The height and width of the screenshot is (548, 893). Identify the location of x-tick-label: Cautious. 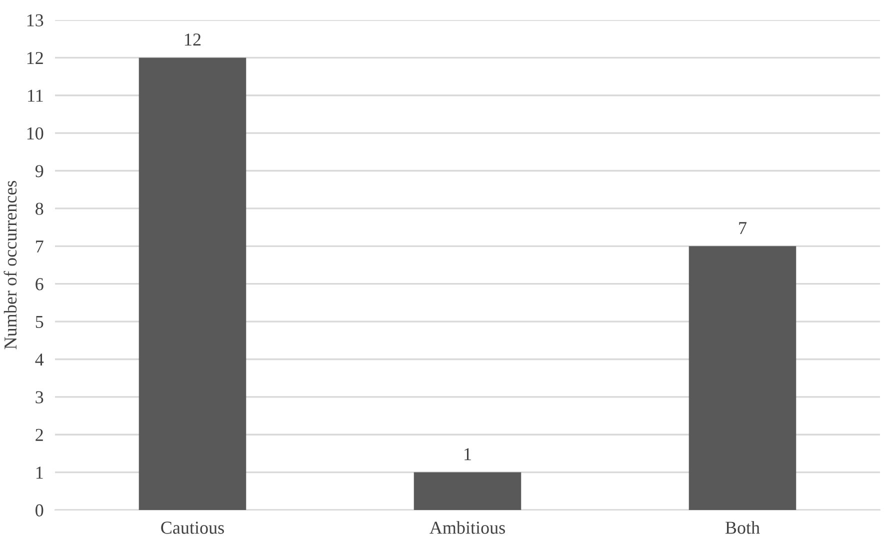
(192, 528).